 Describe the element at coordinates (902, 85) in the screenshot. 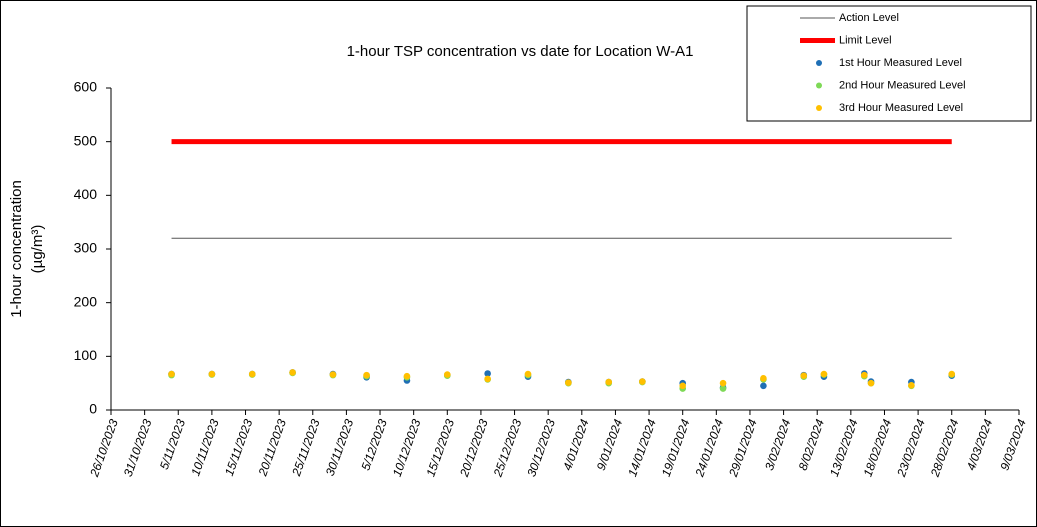

I see `legend-label: 2nd Hour Measured Level` at that location.